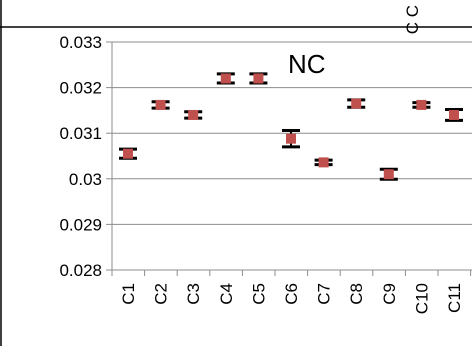 The width and height of the screenshot is (472, 346). Describe the element at coordinates (80, 224) in the screenshot. I see `y-tick-label: 0.029` at that location.